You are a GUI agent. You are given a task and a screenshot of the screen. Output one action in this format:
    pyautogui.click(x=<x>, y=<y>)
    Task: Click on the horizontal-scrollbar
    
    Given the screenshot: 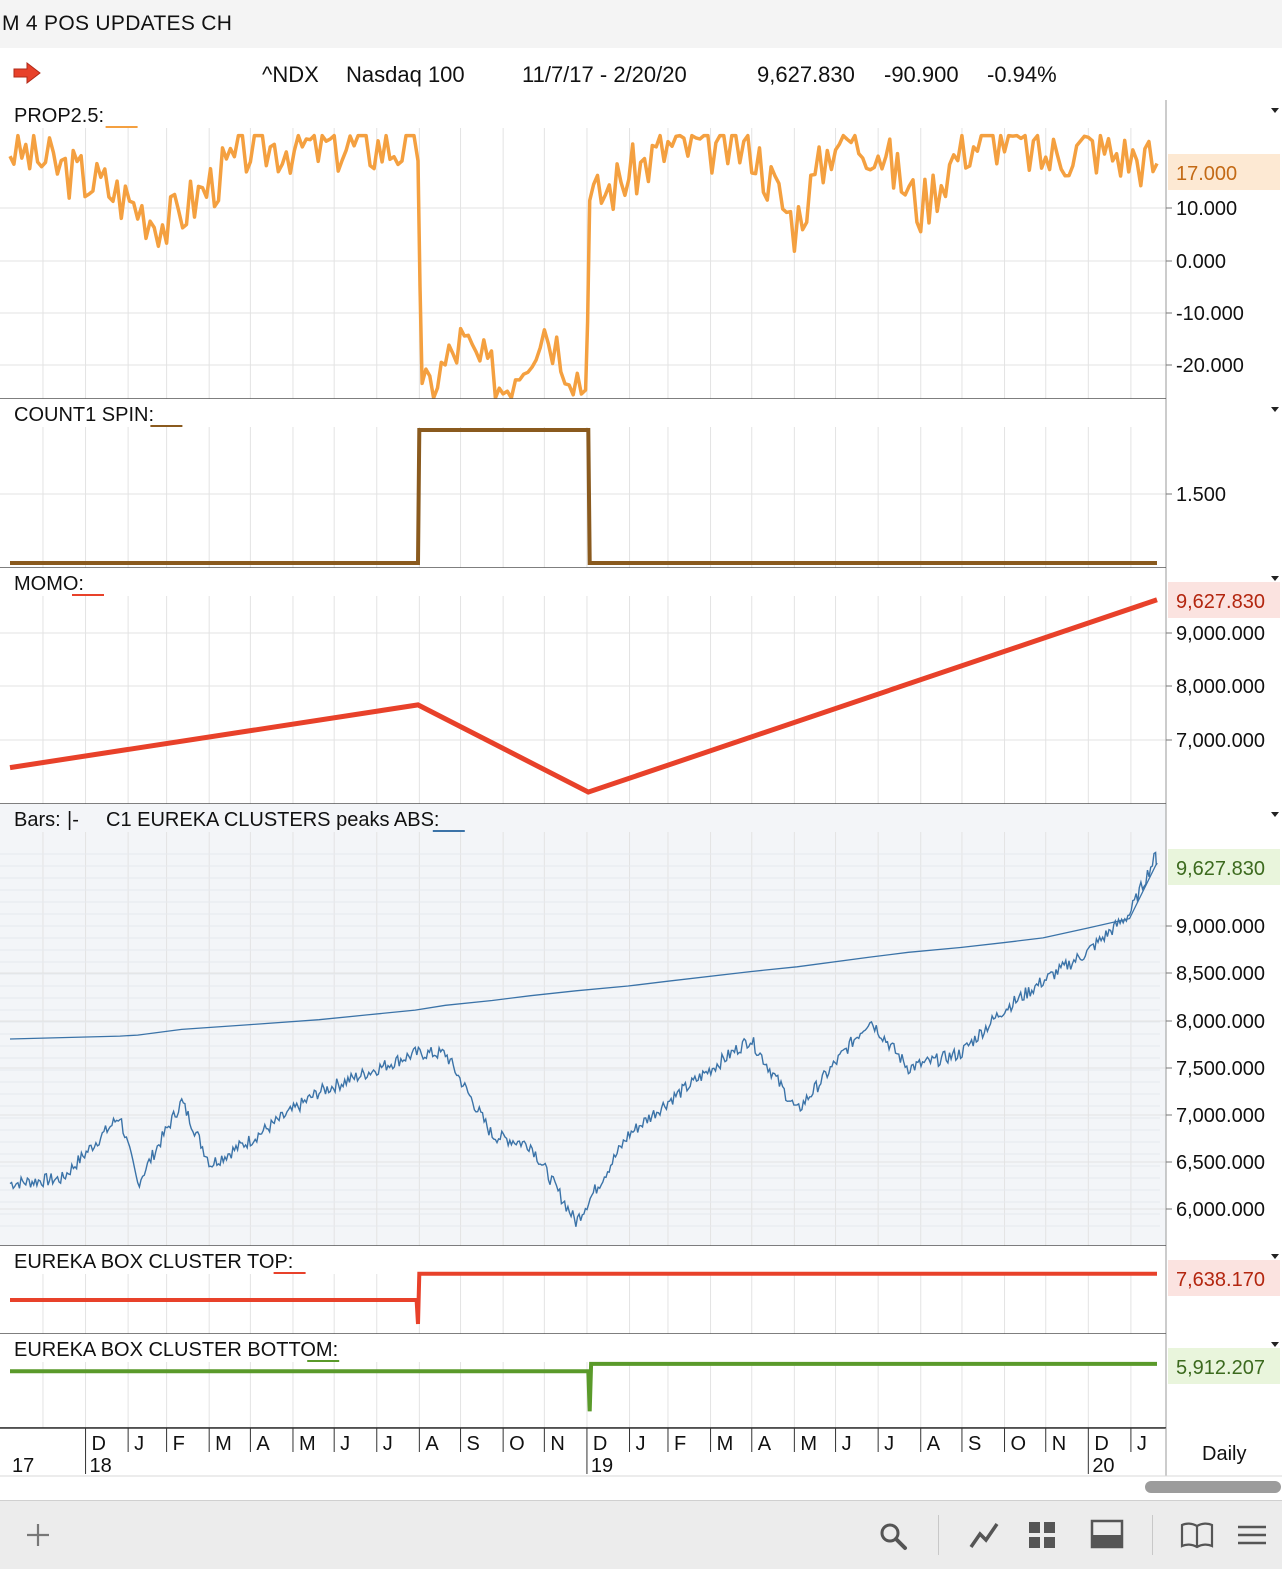 What is the action you would take?
    pyautogui.click(x=1213, y=1487)
    